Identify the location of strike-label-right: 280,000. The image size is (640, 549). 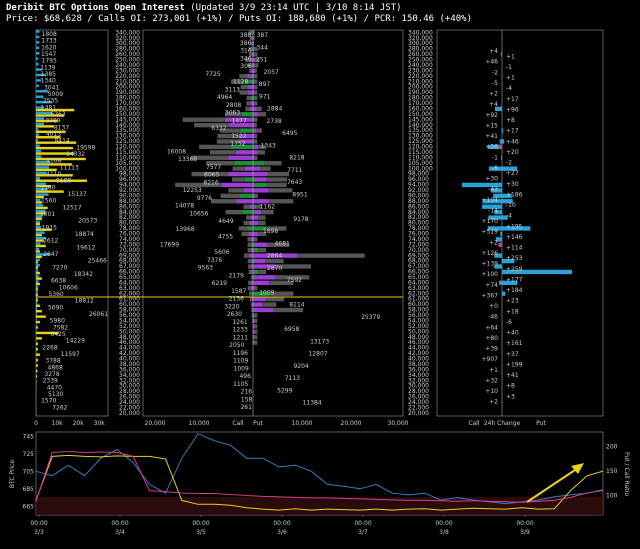
(420, 49).